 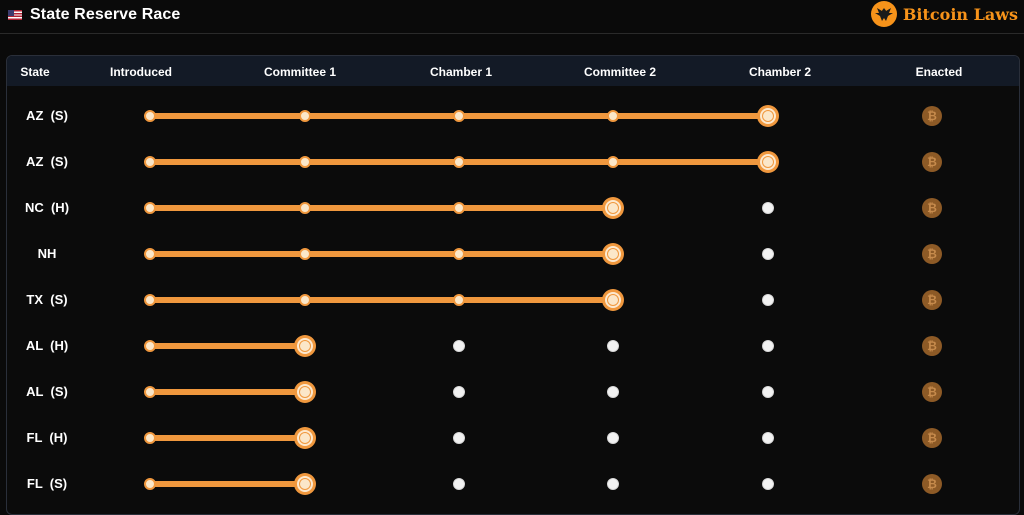 What do you see at coordinates (620, 72) in the screenshot?
I see `column-header-committee-2: Committee 2` at bounding box center [620, 72].